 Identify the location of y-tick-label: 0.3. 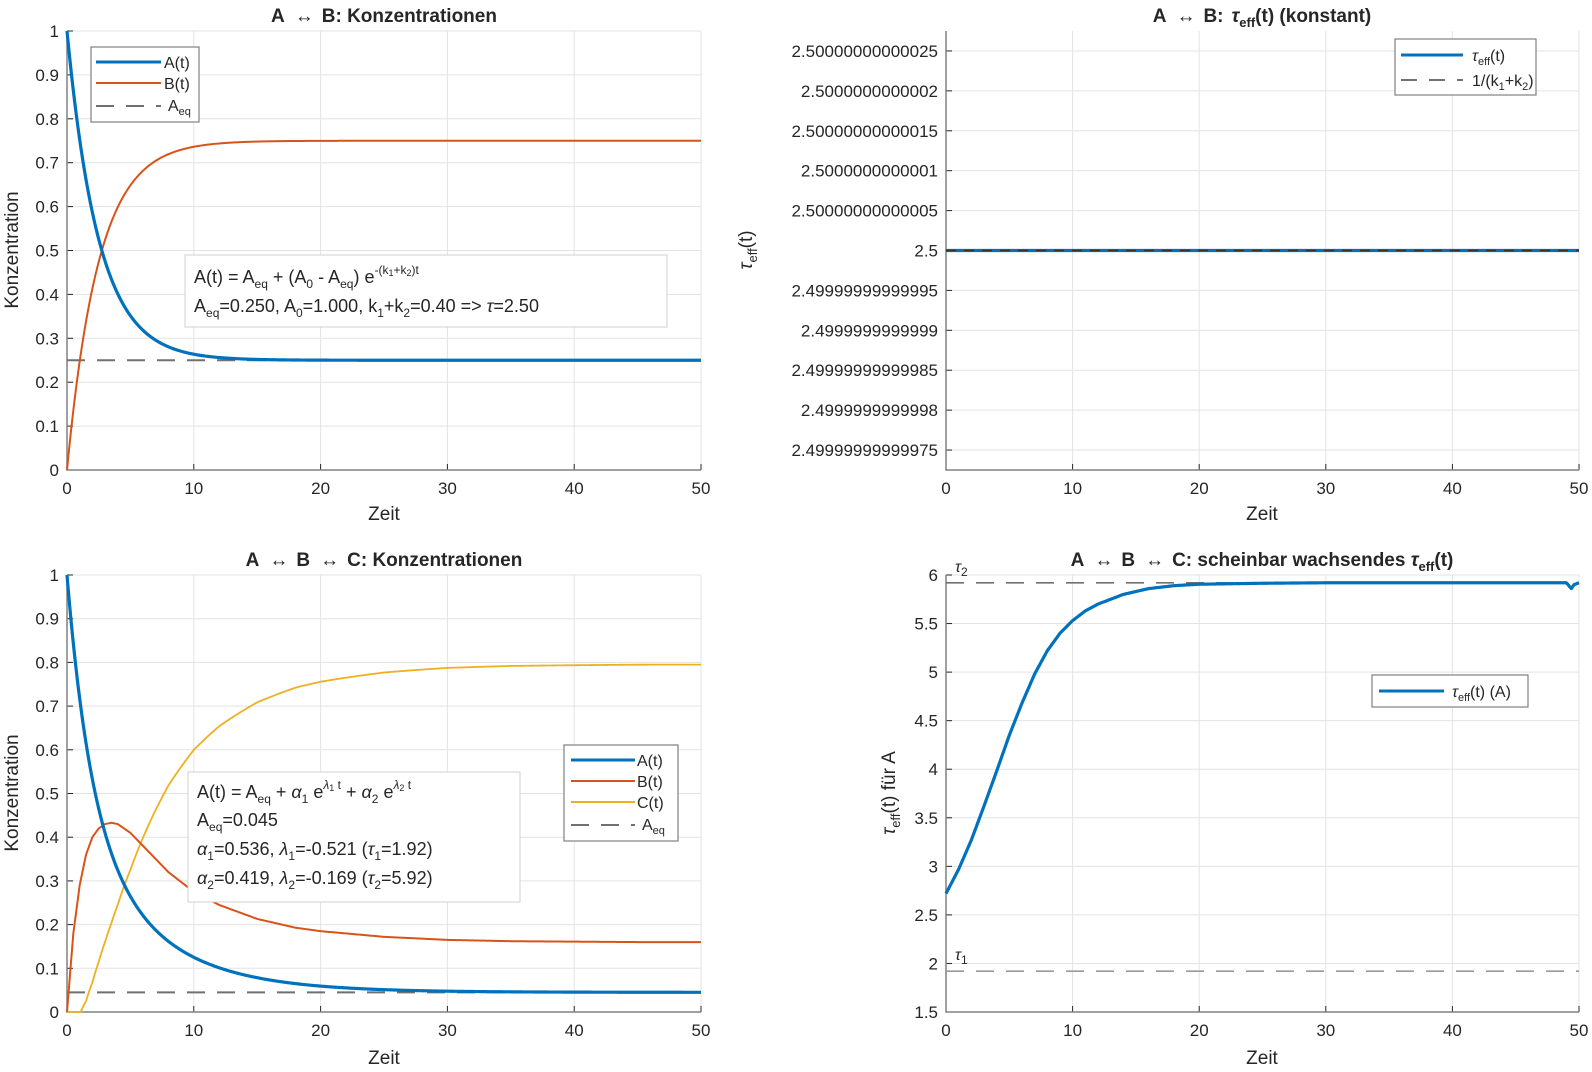
(47, 338).